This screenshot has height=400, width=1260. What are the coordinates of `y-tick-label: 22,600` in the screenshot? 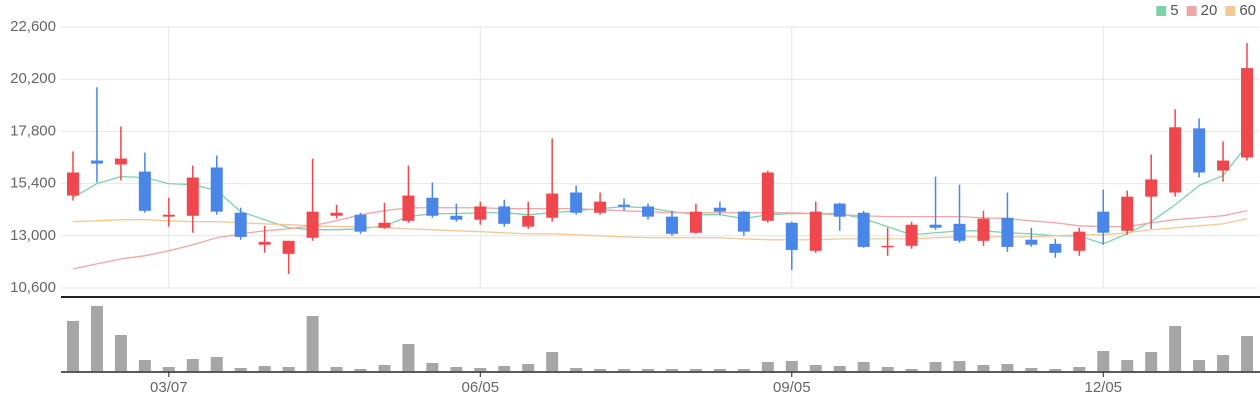 It's located at (33, 26).